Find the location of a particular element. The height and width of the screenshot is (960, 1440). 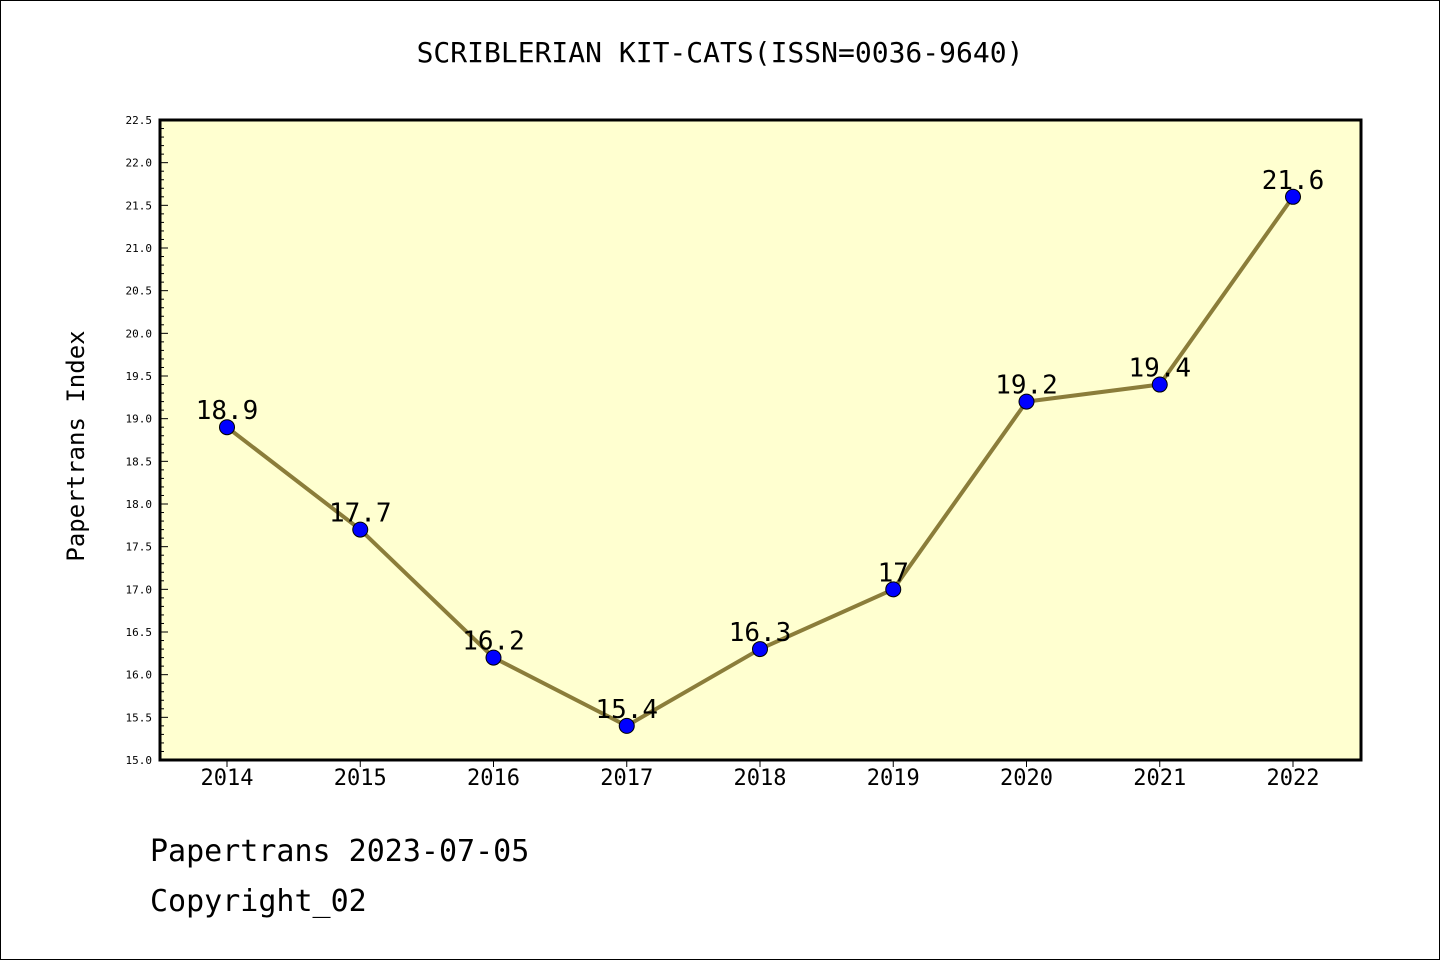

x-tick-label: 2020 is located at coordinates (1026, 778).